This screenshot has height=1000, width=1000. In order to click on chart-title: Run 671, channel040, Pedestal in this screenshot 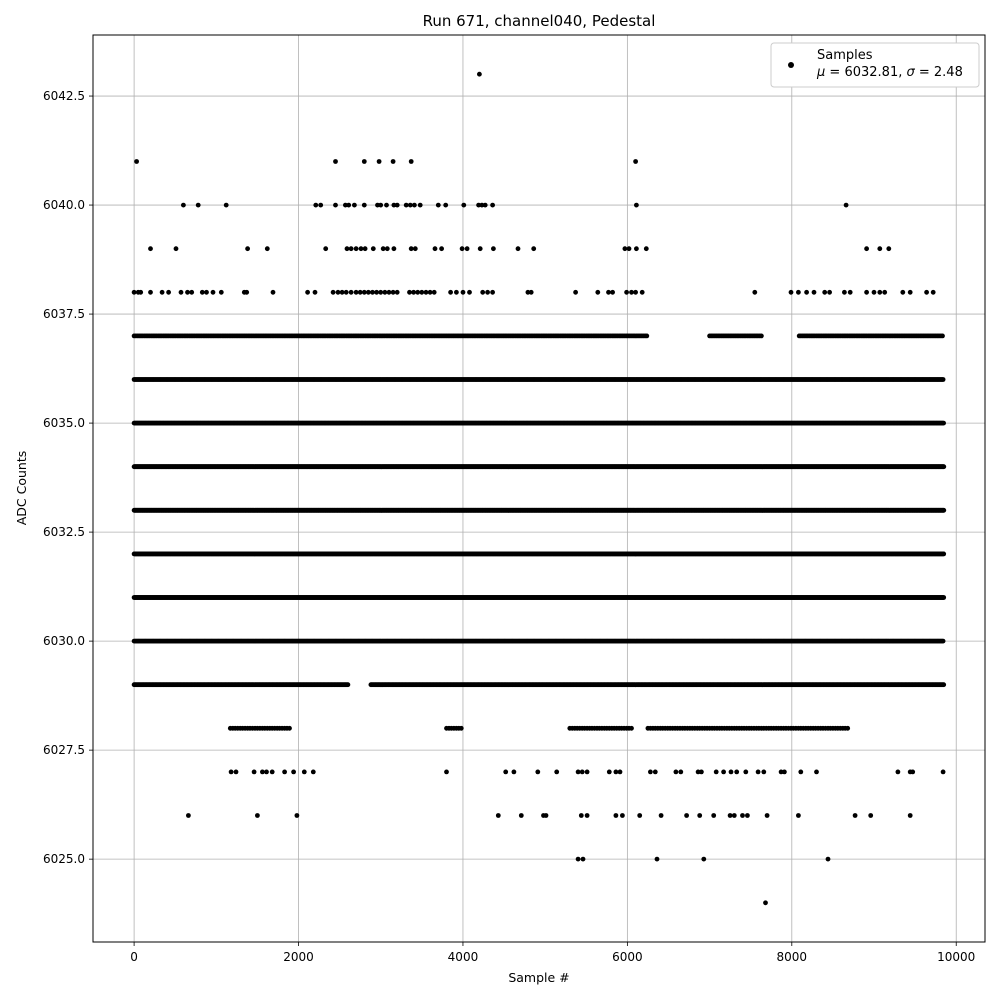, I will do `click(539, 21)`.